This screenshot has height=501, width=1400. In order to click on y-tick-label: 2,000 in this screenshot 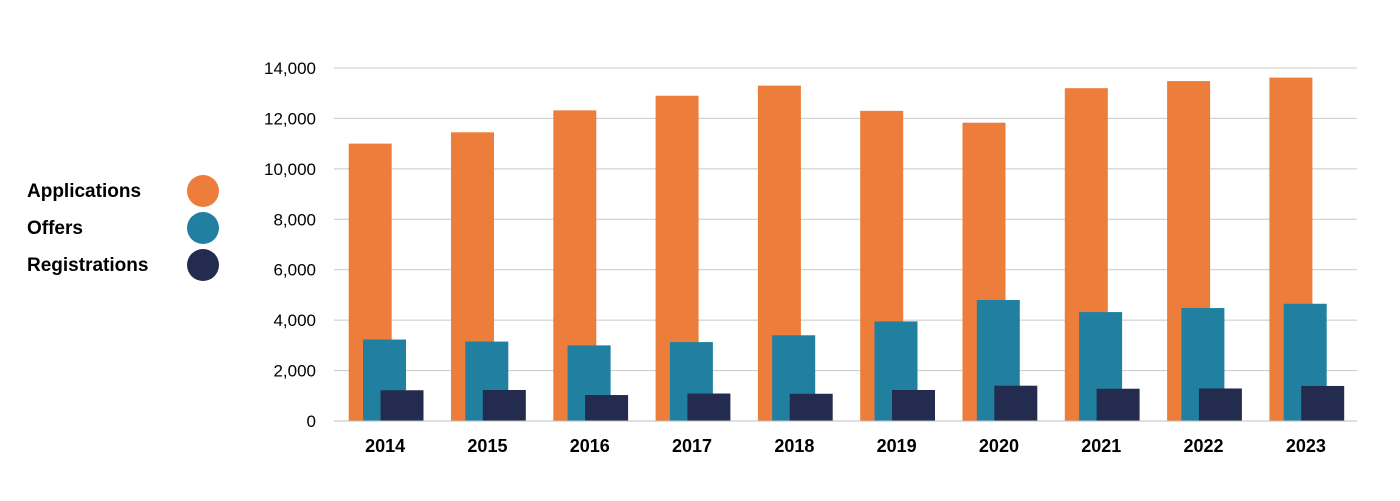, I will do `click(294, 371)`.